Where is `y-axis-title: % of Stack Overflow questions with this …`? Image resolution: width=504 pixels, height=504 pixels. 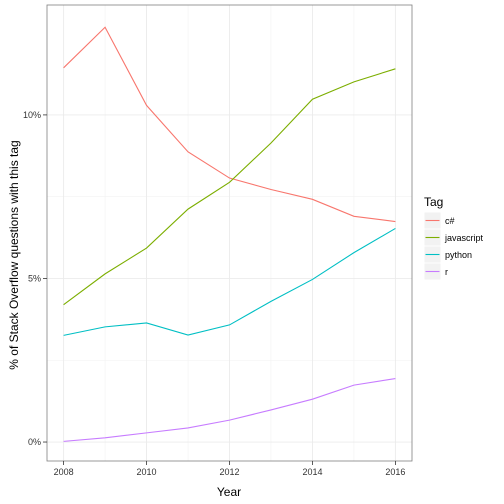
y-axis-title: % of Stack Overflow questions with this … is located at coordinates (14, 254).